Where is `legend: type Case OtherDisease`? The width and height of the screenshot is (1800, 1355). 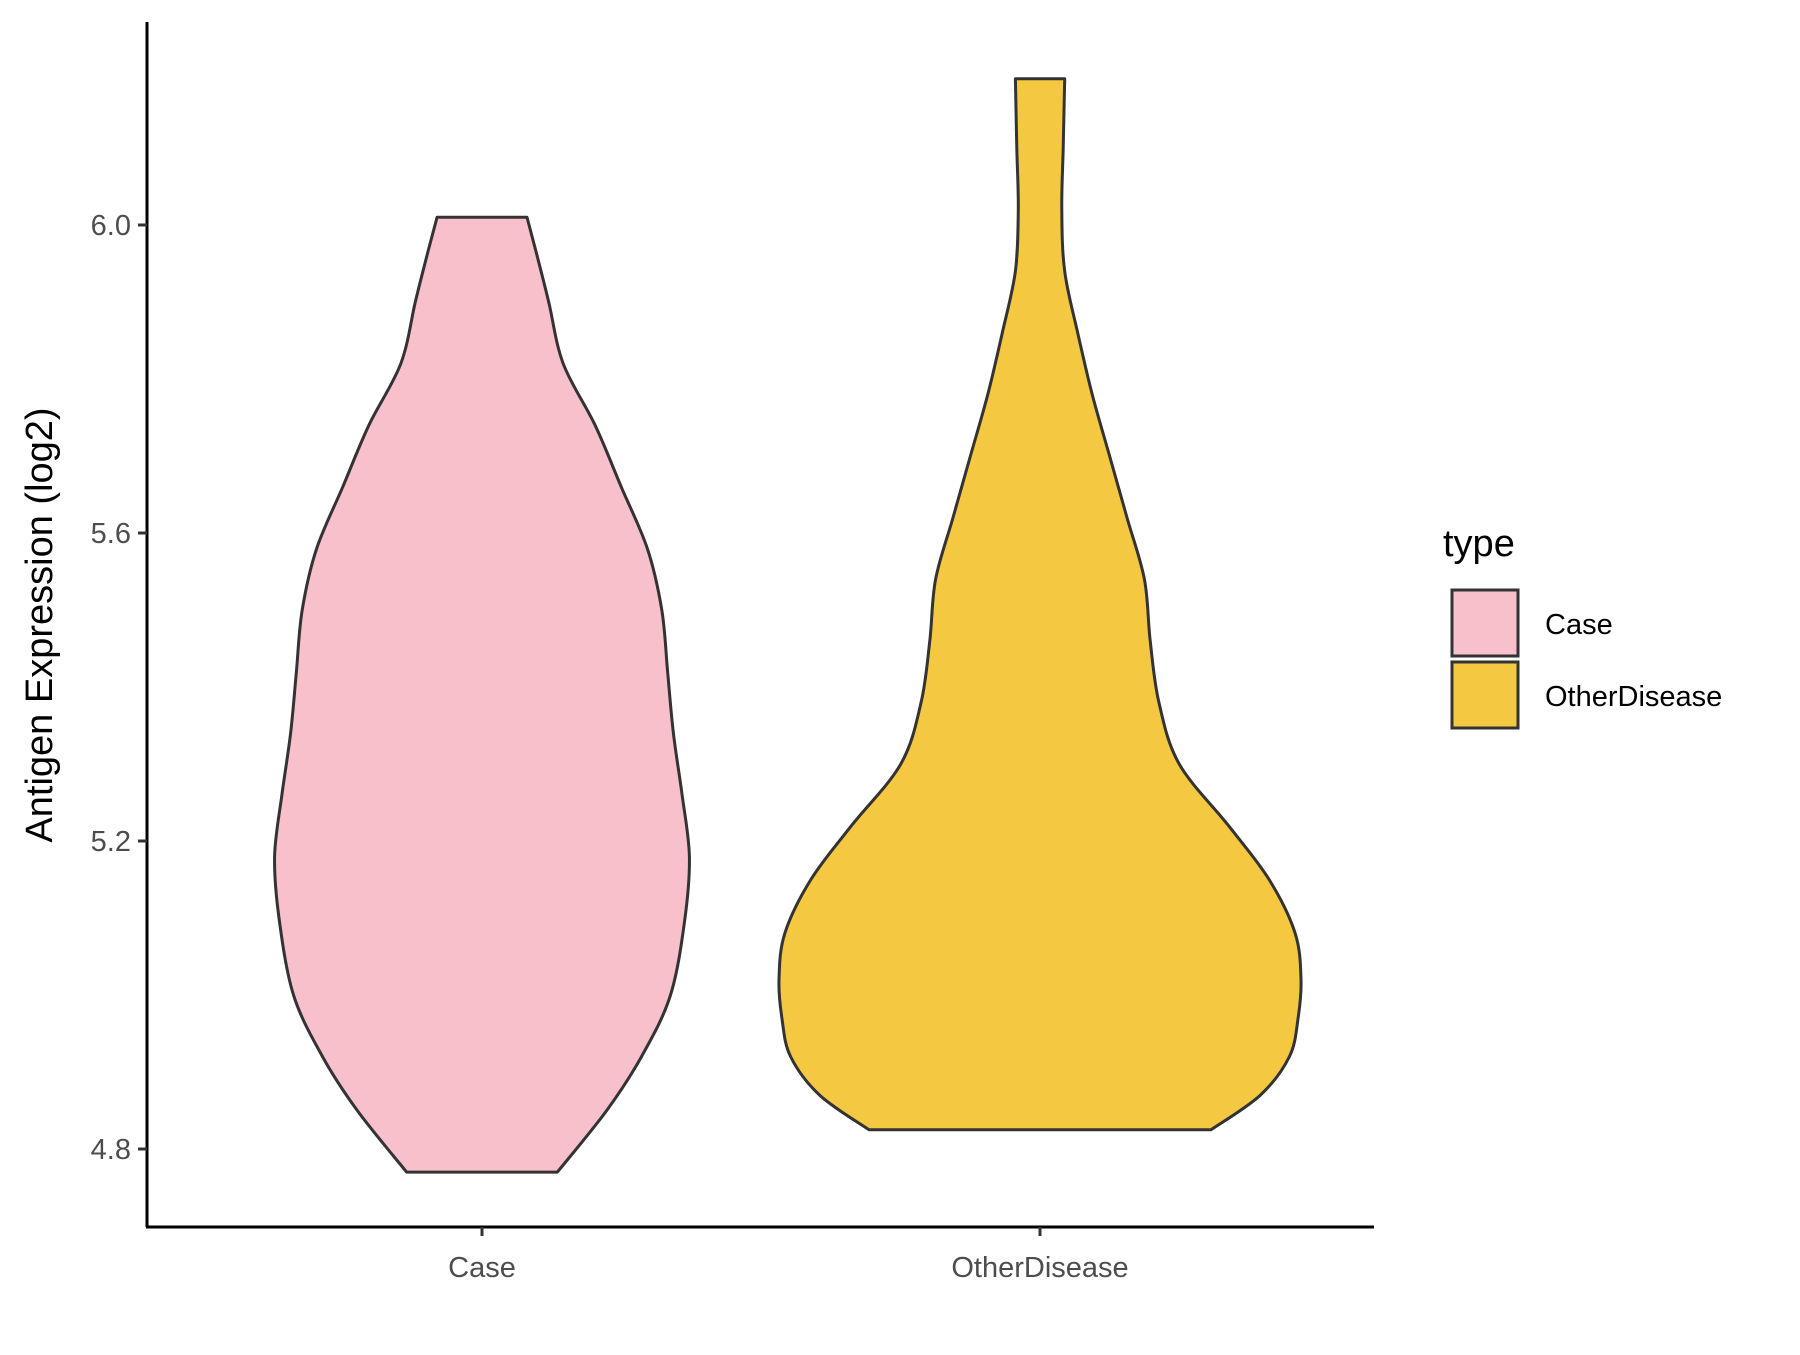 legend: type Case OtherDisease is located at coordinates (1582, 626).